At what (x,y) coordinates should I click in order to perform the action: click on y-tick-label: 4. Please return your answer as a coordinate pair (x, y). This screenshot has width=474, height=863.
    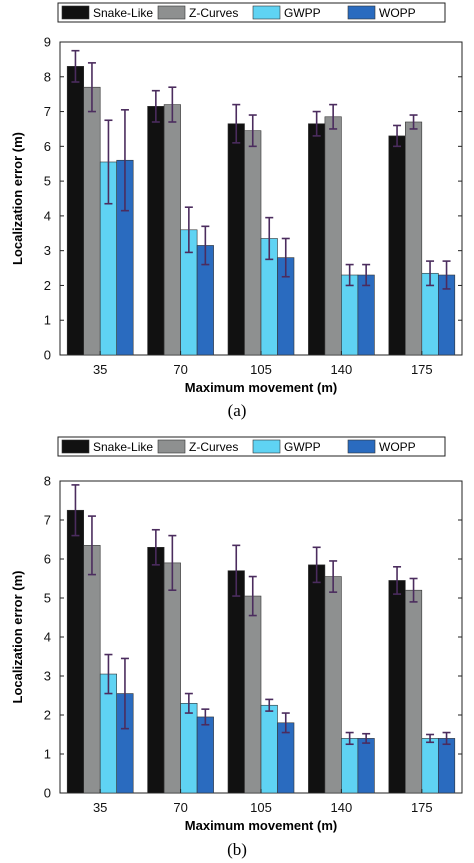
    Looking at the image, I should click on (47, 637).